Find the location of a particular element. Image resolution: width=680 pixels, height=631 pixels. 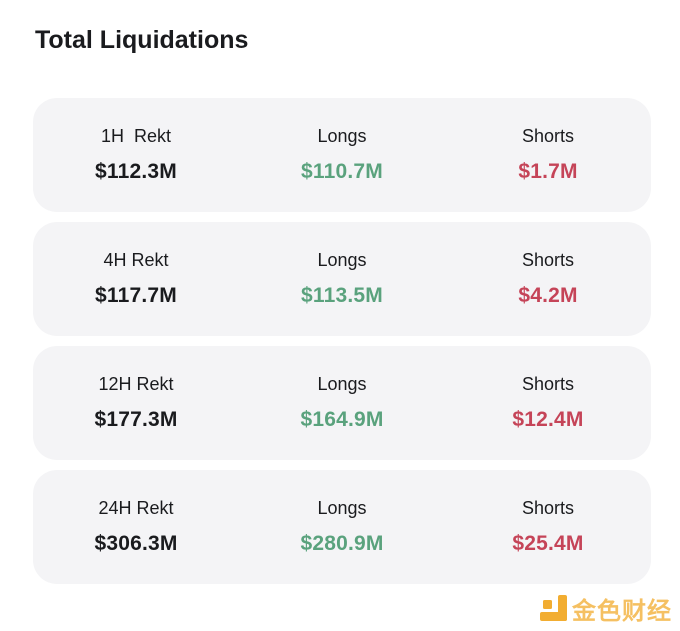

total-value: $117.7M is located at coordinates (136, 295).